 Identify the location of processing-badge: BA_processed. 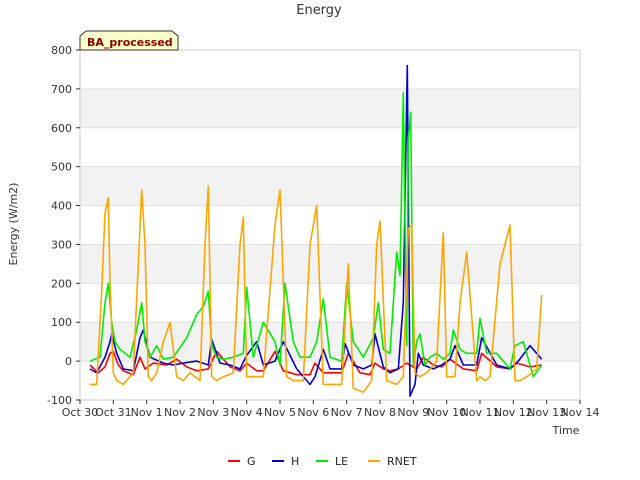
(129, 40).